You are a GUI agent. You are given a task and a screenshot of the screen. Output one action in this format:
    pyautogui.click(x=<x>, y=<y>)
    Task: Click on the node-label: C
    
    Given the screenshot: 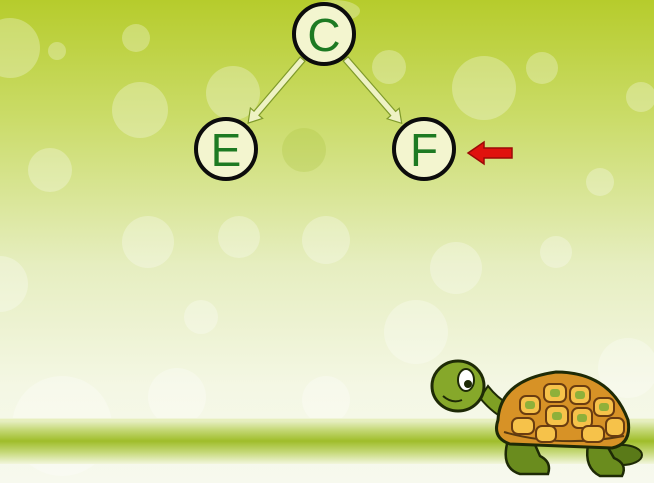 What is the action you would take?
    pyautogui.click(x=324, y=35)
    